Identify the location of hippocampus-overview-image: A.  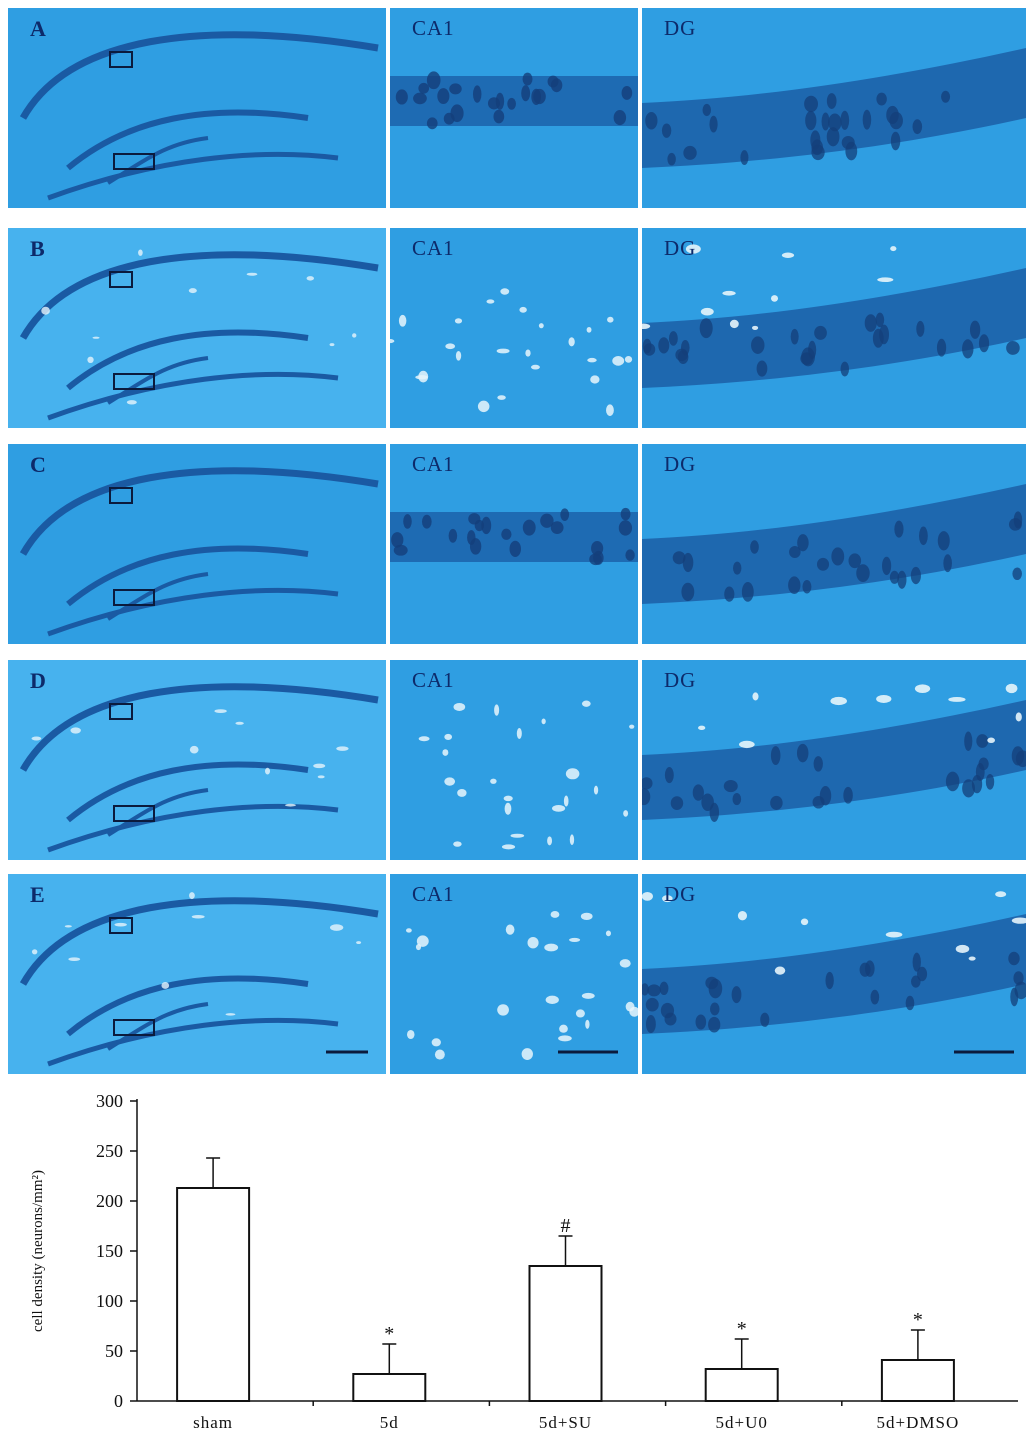
(197, 108).